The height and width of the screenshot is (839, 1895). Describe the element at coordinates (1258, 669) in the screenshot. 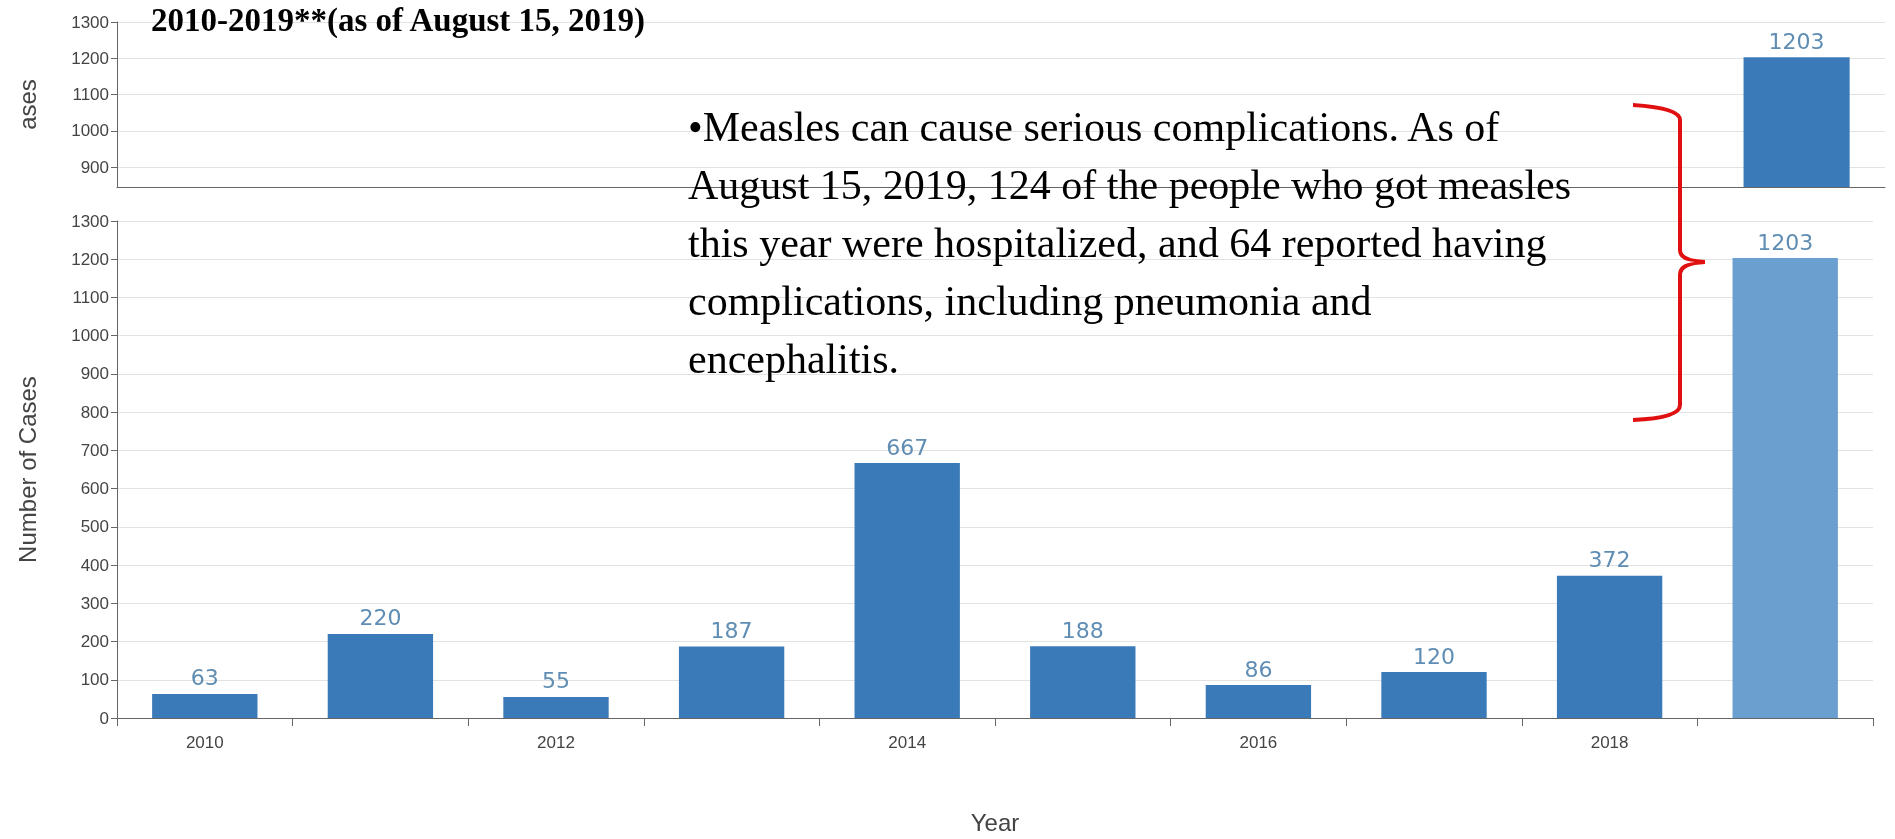

I see `data-label: 86` at that location.